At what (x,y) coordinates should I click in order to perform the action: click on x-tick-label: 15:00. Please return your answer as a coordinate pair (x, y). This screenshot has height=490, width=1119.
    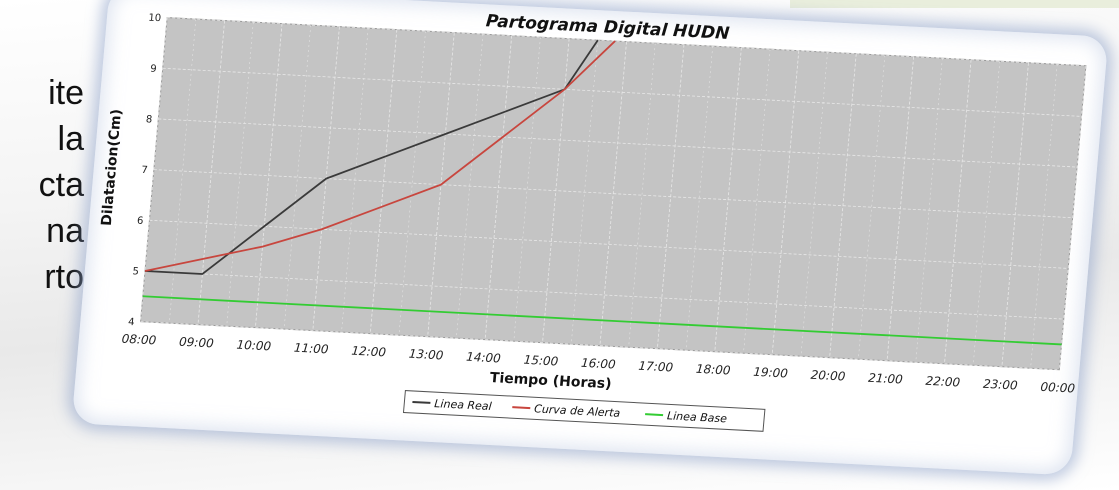
    Looking at the image, I should click on (541, 361).